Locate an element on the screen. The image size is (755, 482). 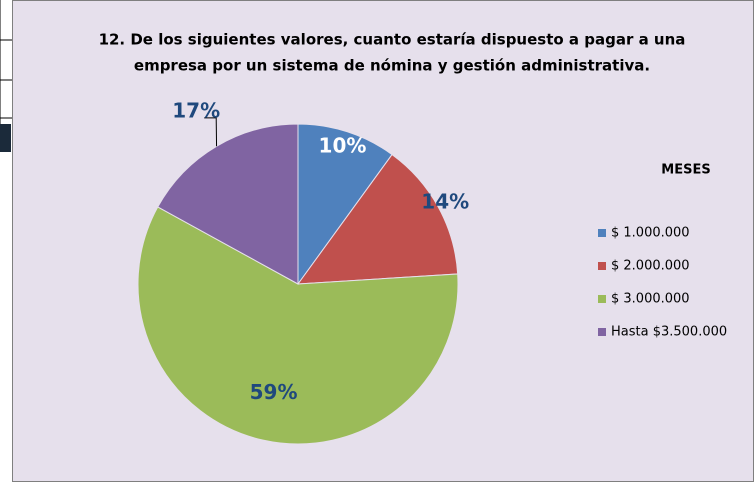
legend-label: Hasta $3.500.000 is located at coordinates (669, 332).